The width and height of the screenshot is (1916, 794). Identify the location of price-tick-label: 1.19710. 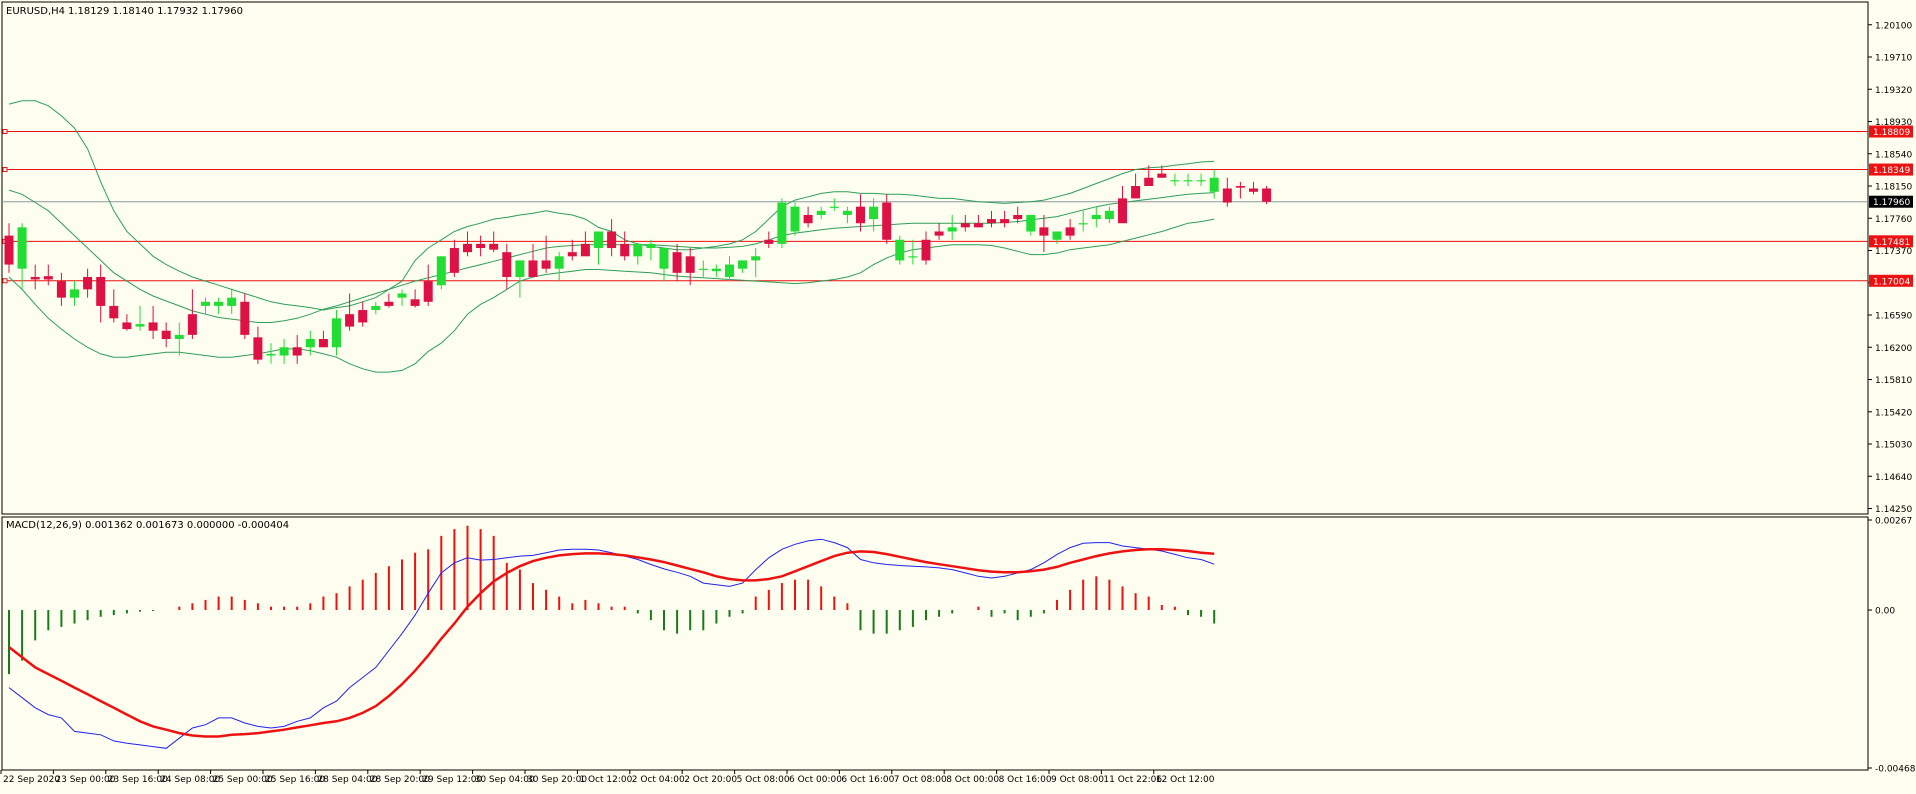
(1893, 59).